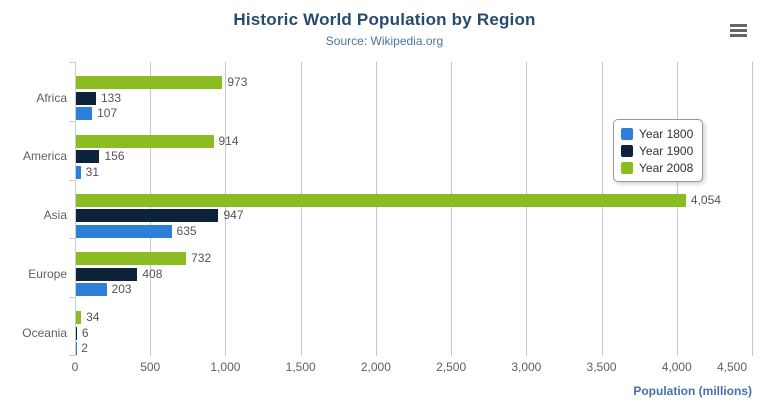 The width and height of the screenshot is (769, 416). Describe the element at coordinates (627, 150) in the screenshot. I see `legend-swatch-year-1900` at that location.